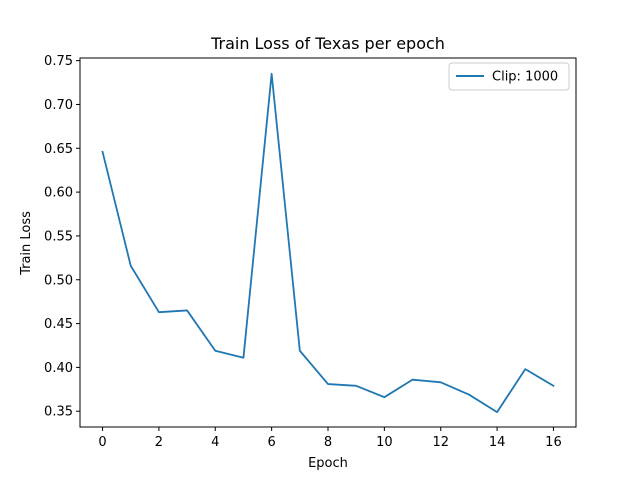 The height and width of the screenshot is (480, 640). Describe the element at coordinates (58, 280) in the screenshot. I see `y-tick-label: 0.50` at that location.